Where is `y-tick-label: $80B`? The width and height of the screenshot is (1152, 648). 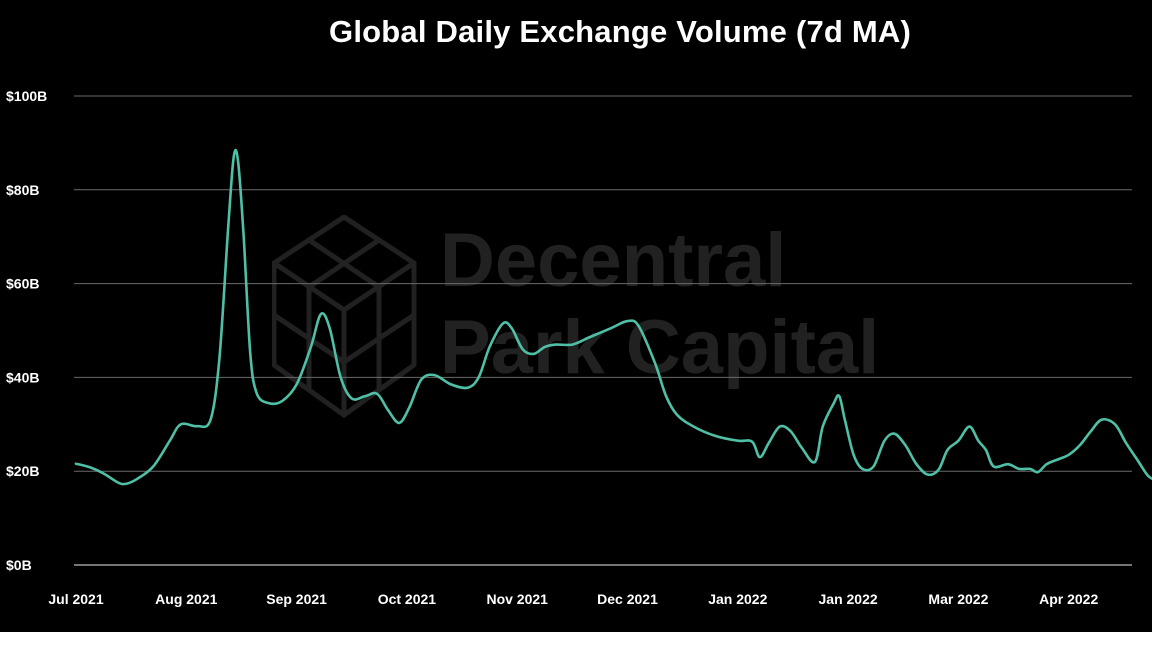
y-tick-label: $80B is located at coordinates (22, 190).